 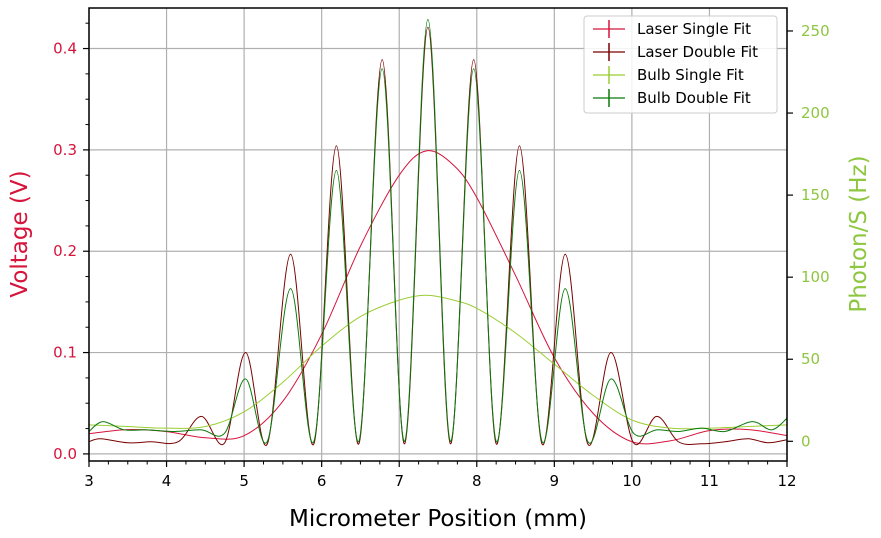 What do you see at coordinates (65, 251) in the screenshot?
I see `y-left-tick-label: 0.2` at bounding box center [65, 251].